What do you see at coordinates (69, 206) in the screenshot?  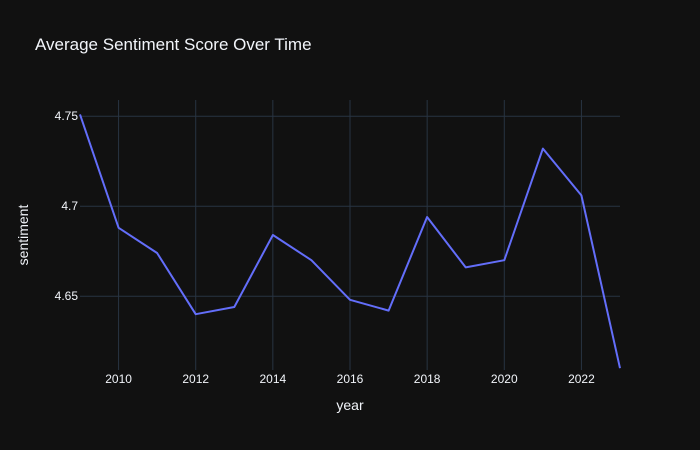 I see `y-tick-label: 4.7` at bounding box center [69, 206].